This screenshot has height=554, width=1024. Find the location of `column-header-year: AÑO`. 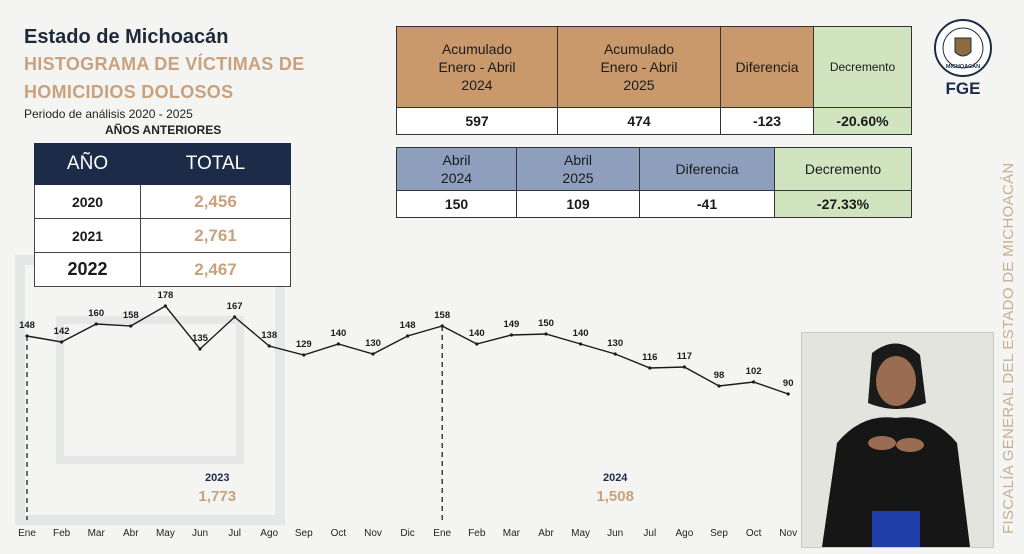

column-header-year: AÑO is located at coordinates (87, 164).